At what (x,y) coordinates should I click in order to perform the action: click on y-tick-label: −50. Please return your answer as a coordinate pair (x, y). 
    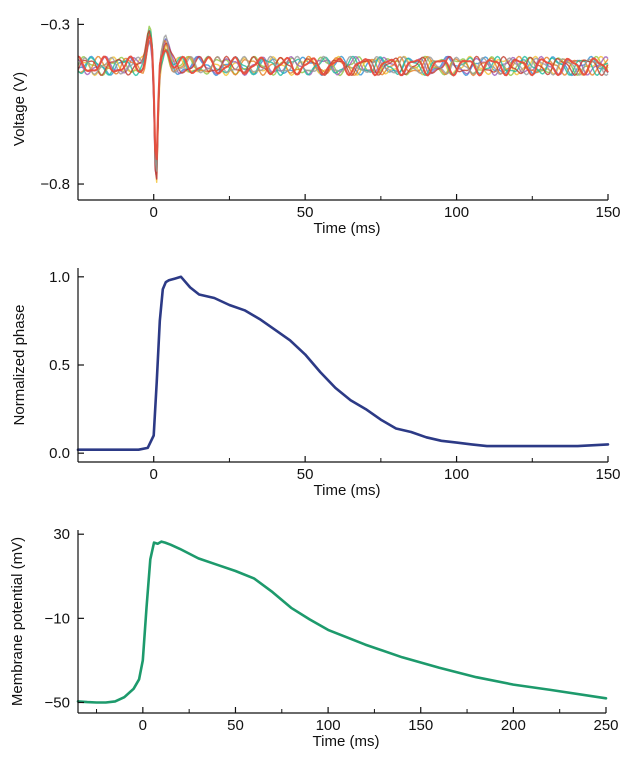
    Looking at the image, I should click on (57, 702).